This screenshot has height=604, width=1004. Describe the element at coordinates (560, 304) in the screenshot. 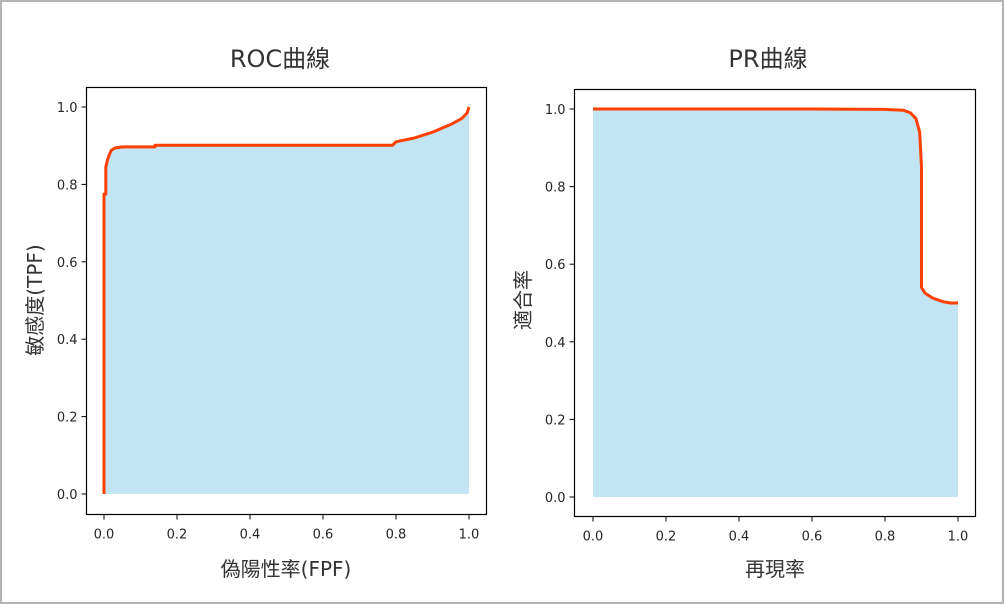

I see `pr-y-axis: 0.0 0.2 0.4 0.6 0.8 1.0` at that location.